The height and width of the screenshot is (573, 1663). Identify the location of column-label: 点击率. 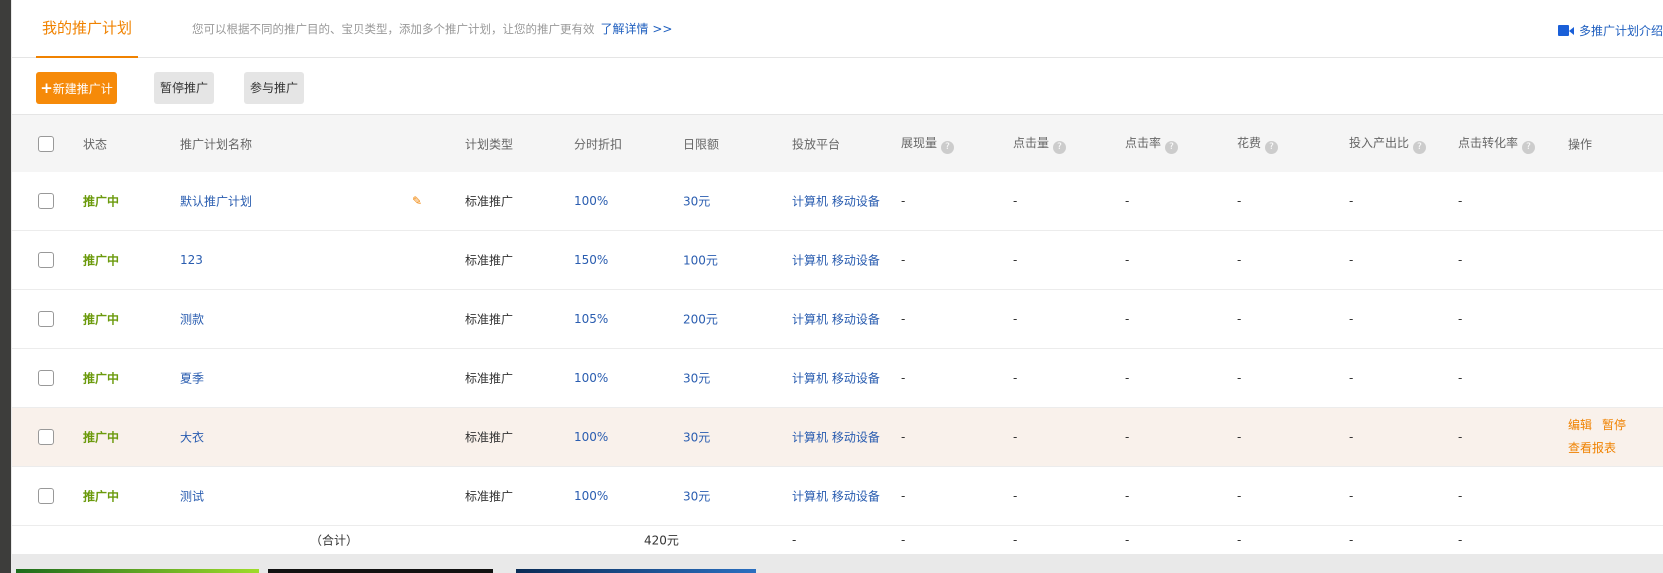
(1143, 142).